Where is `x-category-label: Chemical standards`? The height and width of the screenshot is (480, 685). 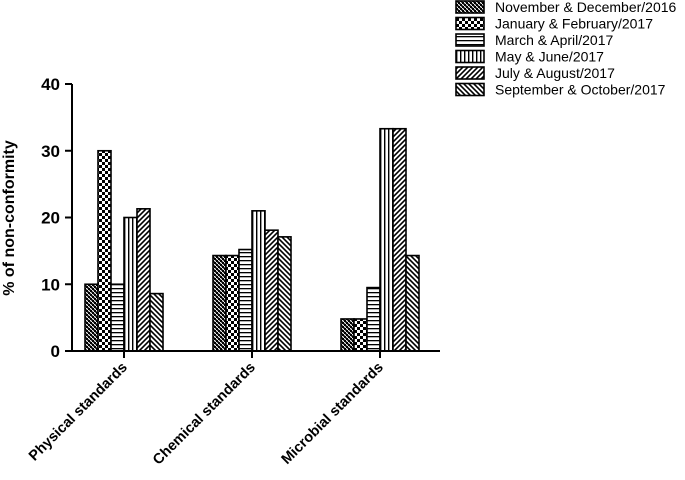
x-category-label: Chemical standards is located at coordinates (204, 414).